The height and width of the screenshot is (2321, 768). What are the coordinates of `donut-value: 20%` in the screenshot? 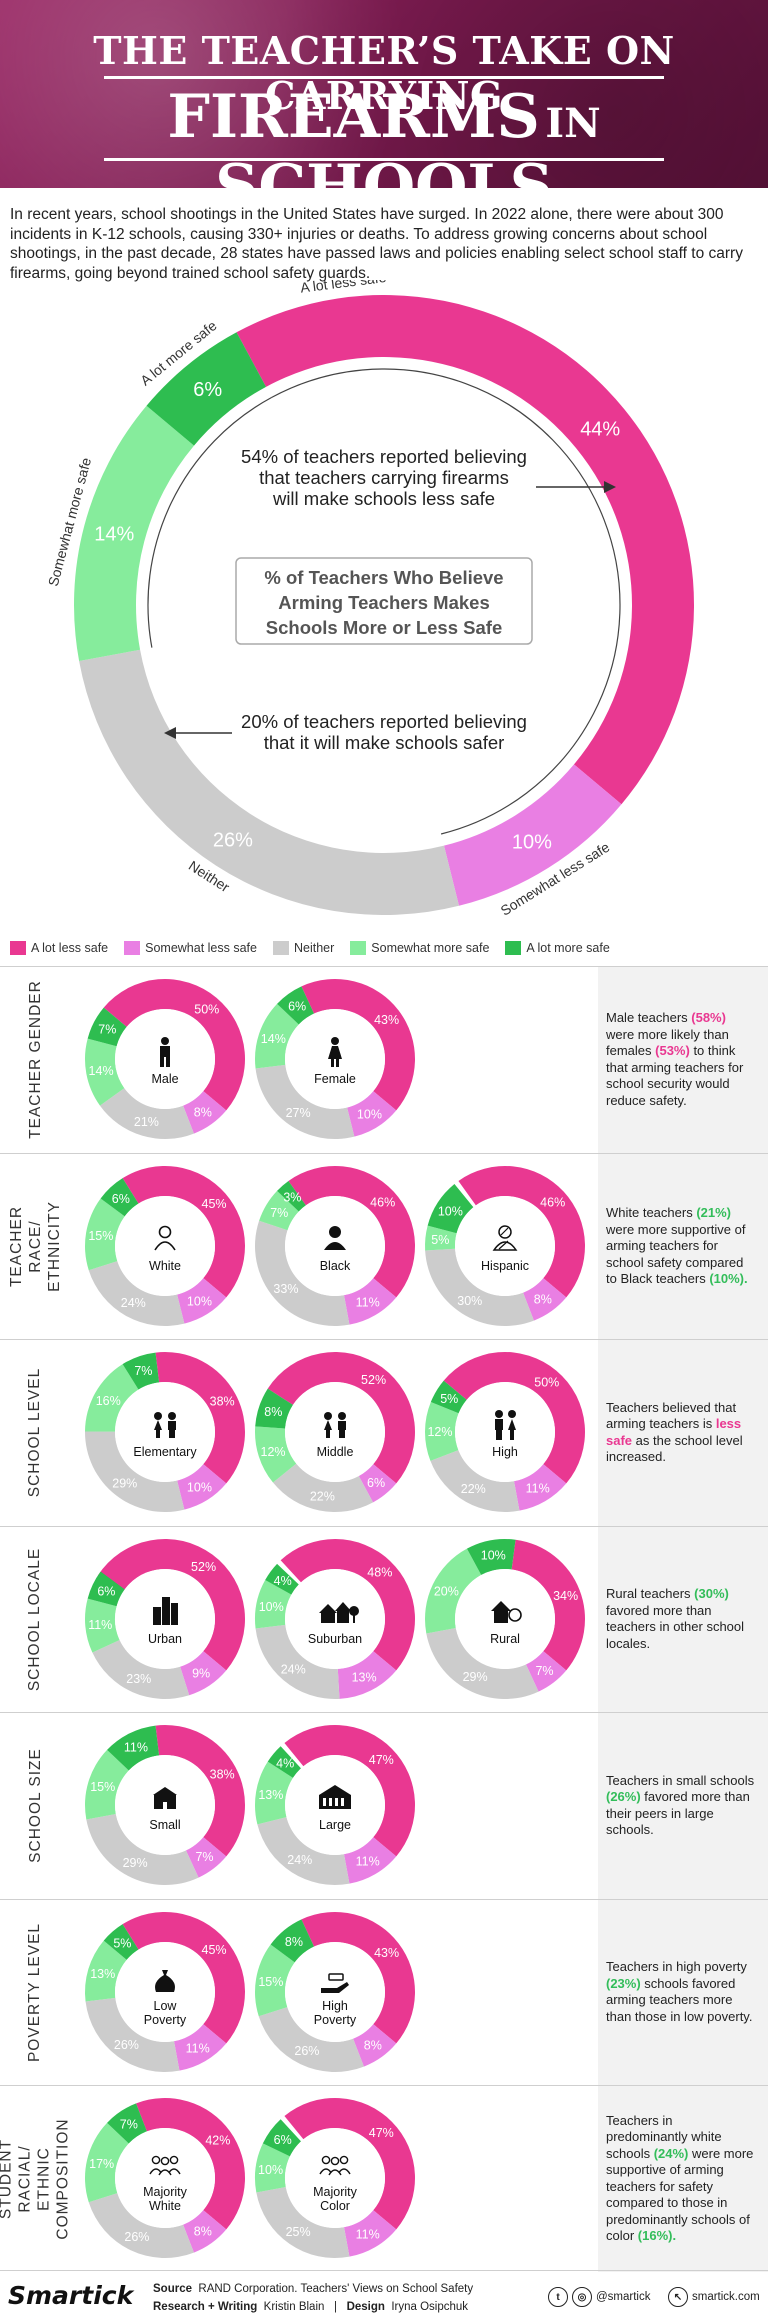 It's located at (446, 1591).